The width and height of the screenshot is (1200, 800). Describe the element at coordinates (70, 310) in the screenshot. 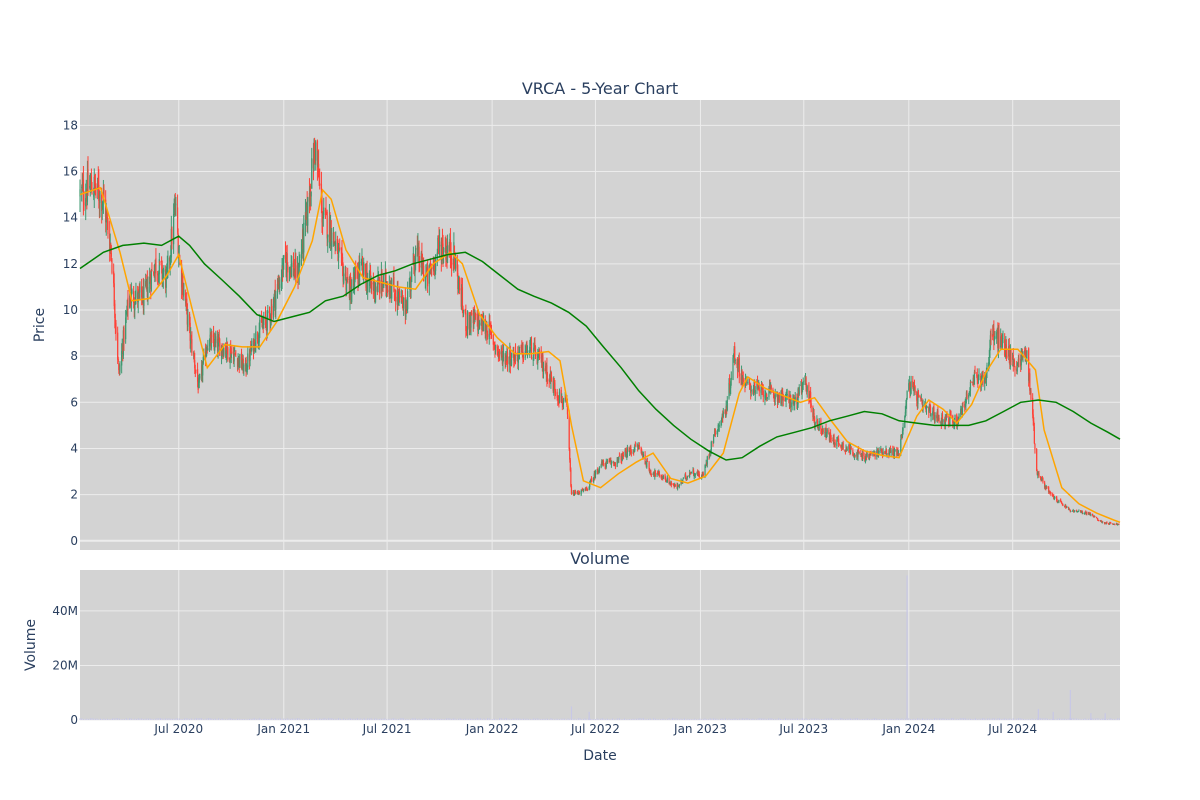

I see `price-tick-label: 10` at that location.